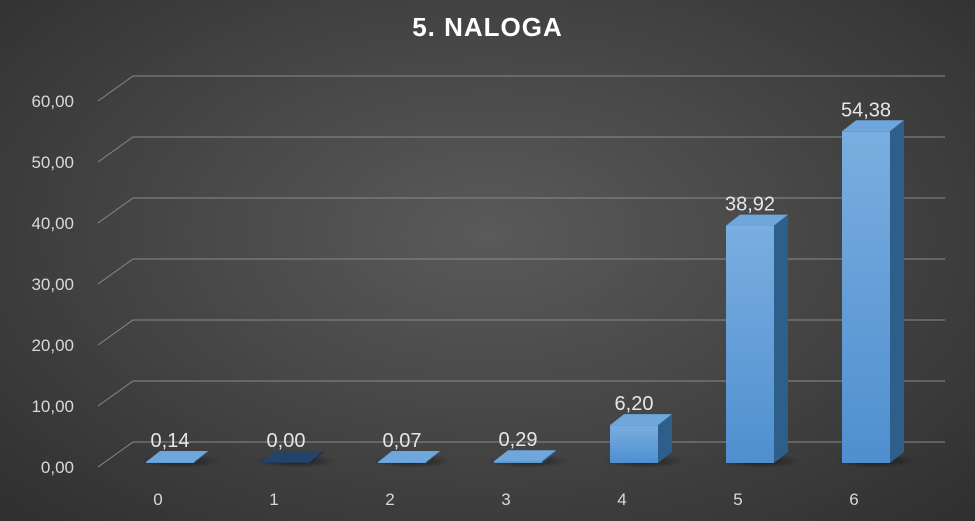 This screenshot has height=521, width=975. What do you see at coordinates (57, 467) in the screenshot?
I see `y-tick-label: 0,00` at bounding box center [57, 467].